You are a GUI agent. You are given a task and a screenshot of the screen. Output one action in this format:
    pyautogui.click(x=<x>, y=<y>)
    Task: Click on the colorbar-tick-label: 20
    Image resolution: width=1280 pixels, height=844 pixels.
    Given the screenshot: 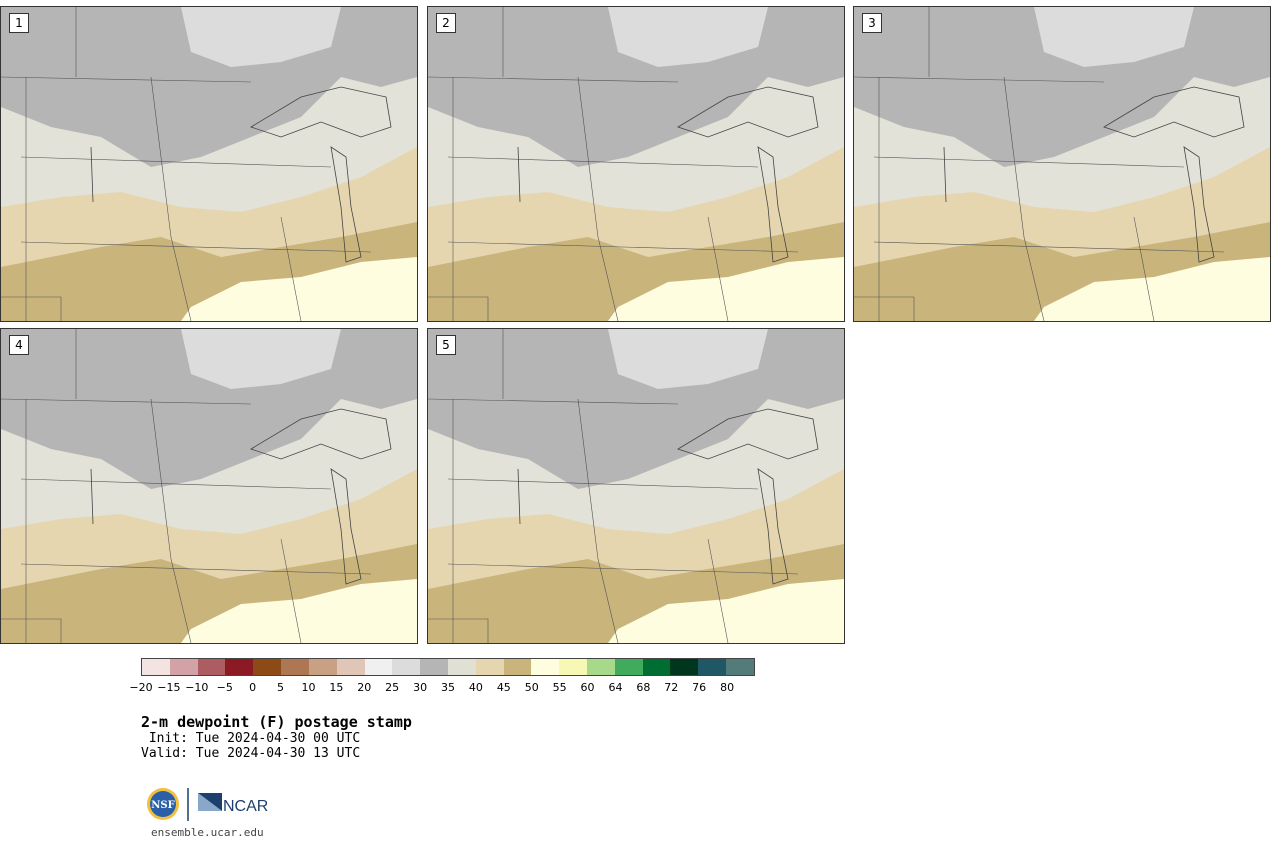 What is the action you would take?
    pyautogui.click(x=364, y=687)
    